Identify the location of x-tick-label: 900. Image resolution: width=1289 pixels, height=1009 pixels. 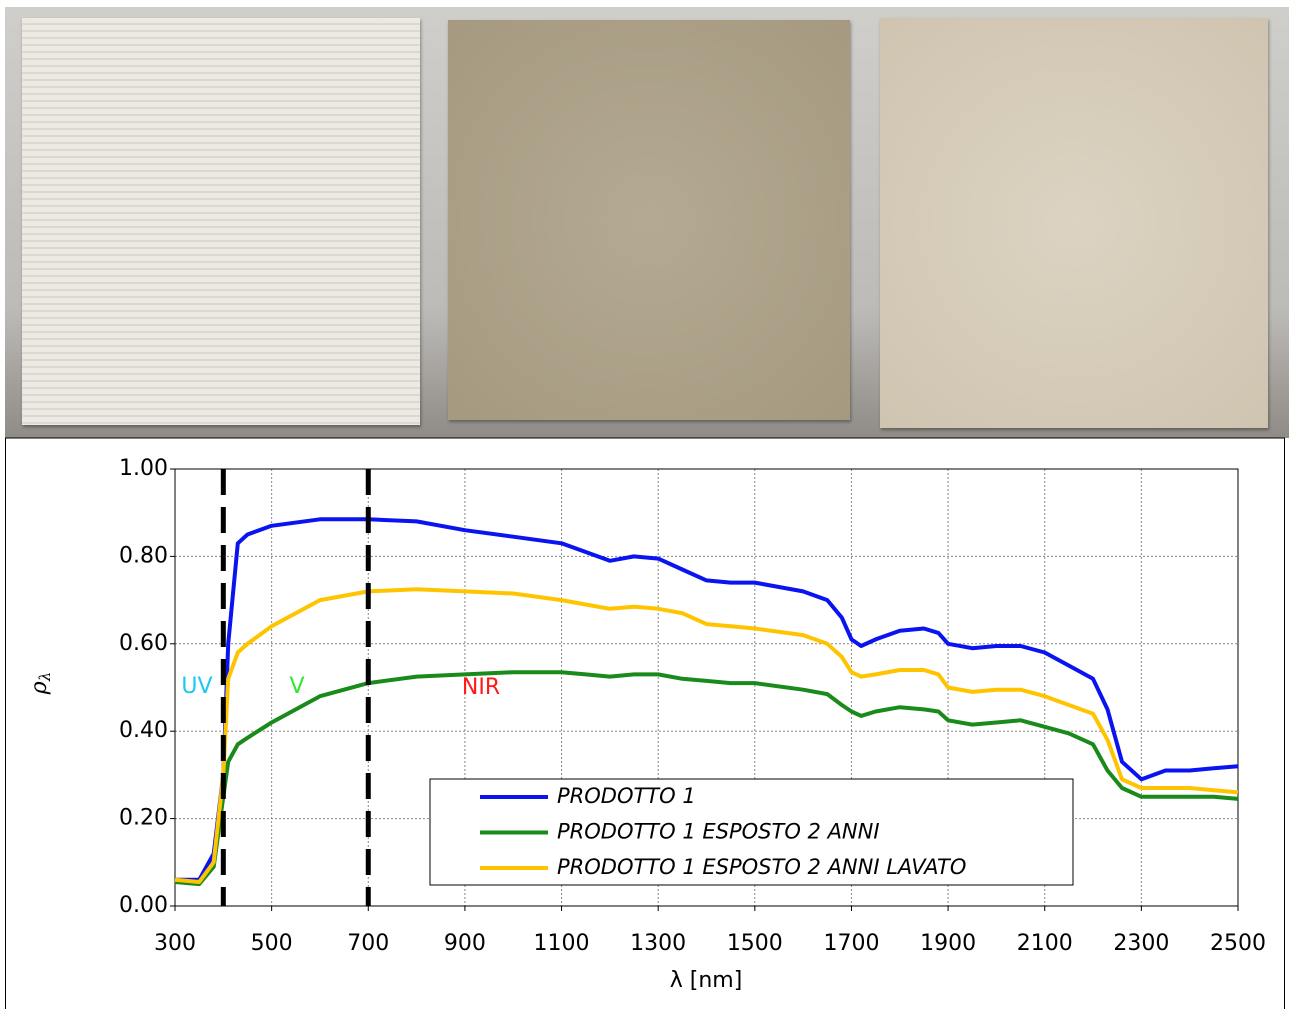
(465, 943).